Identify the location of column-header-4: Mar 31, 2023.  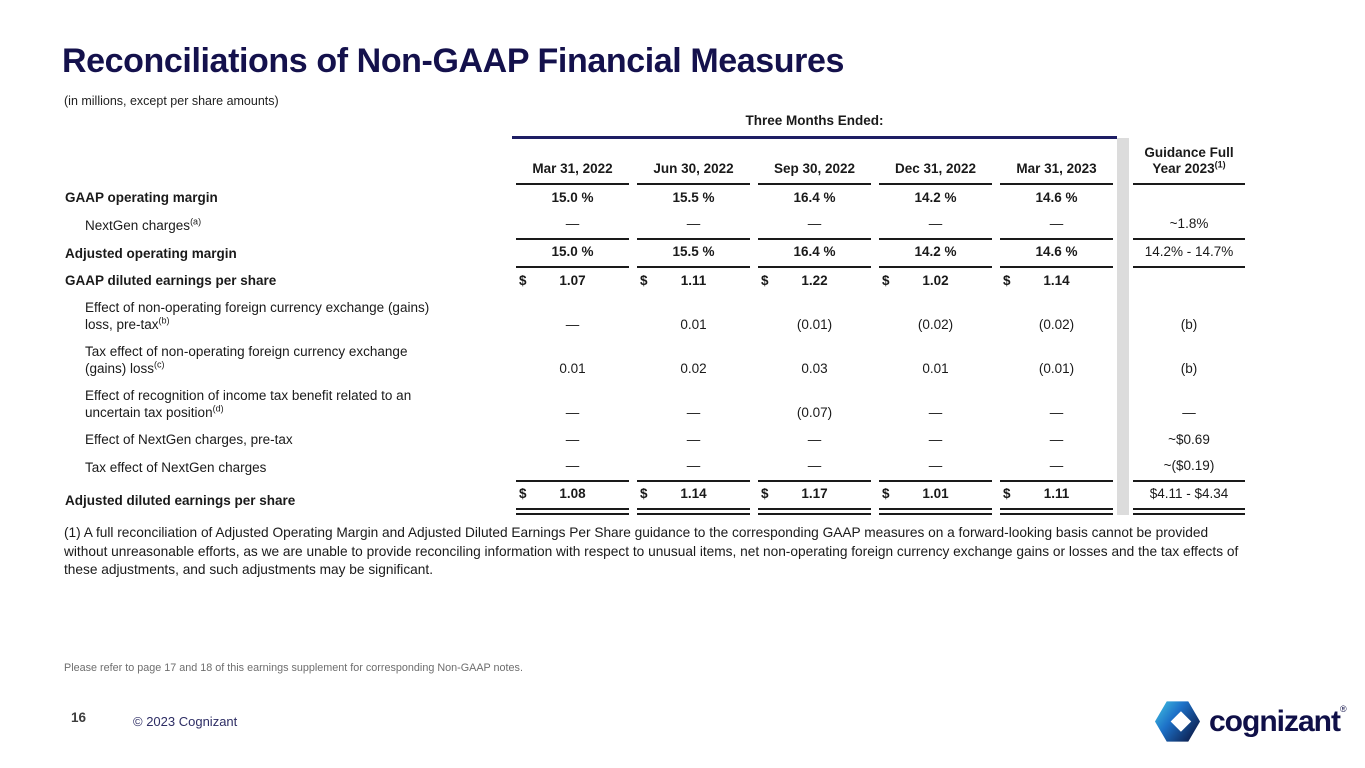
(1056, 161).